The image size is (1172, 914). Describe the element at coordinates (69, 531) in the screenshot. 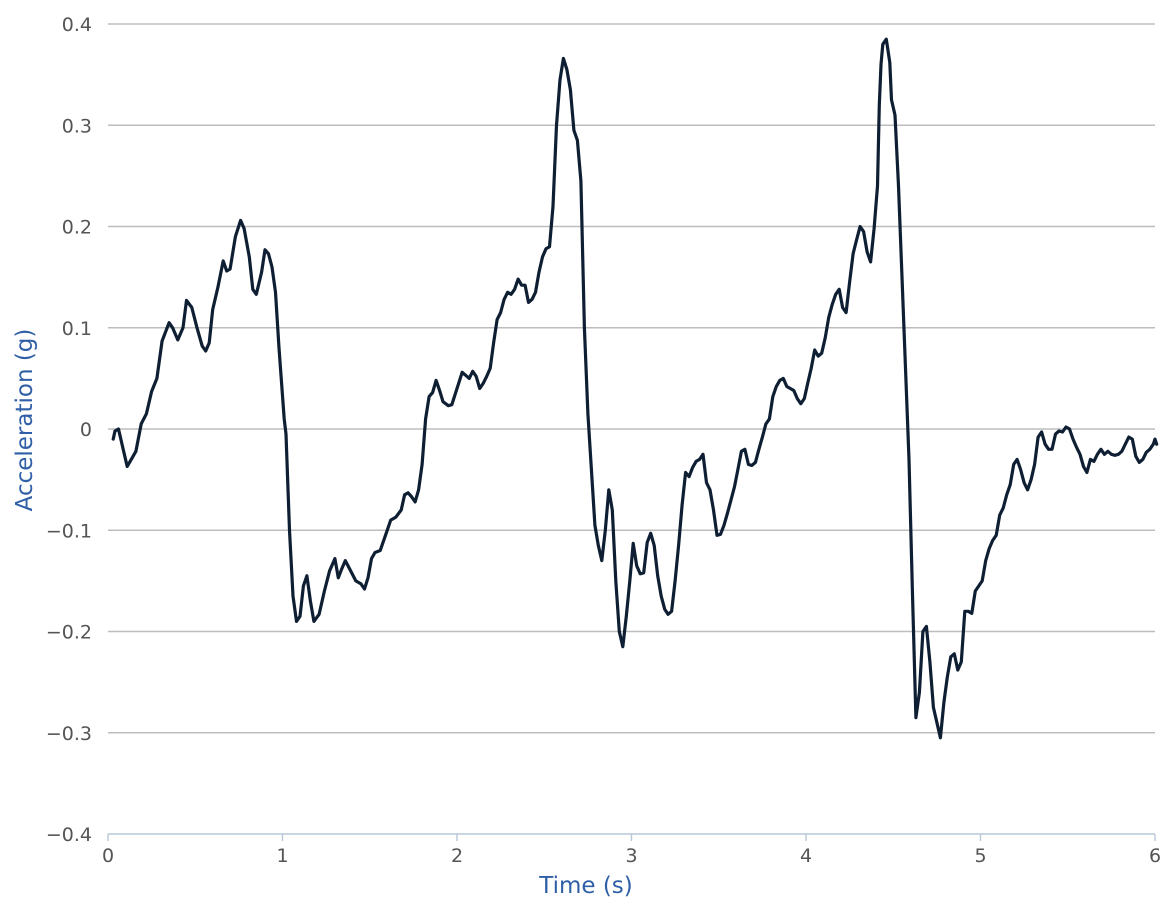

I see `y-tick-label: −0.1` at that location.